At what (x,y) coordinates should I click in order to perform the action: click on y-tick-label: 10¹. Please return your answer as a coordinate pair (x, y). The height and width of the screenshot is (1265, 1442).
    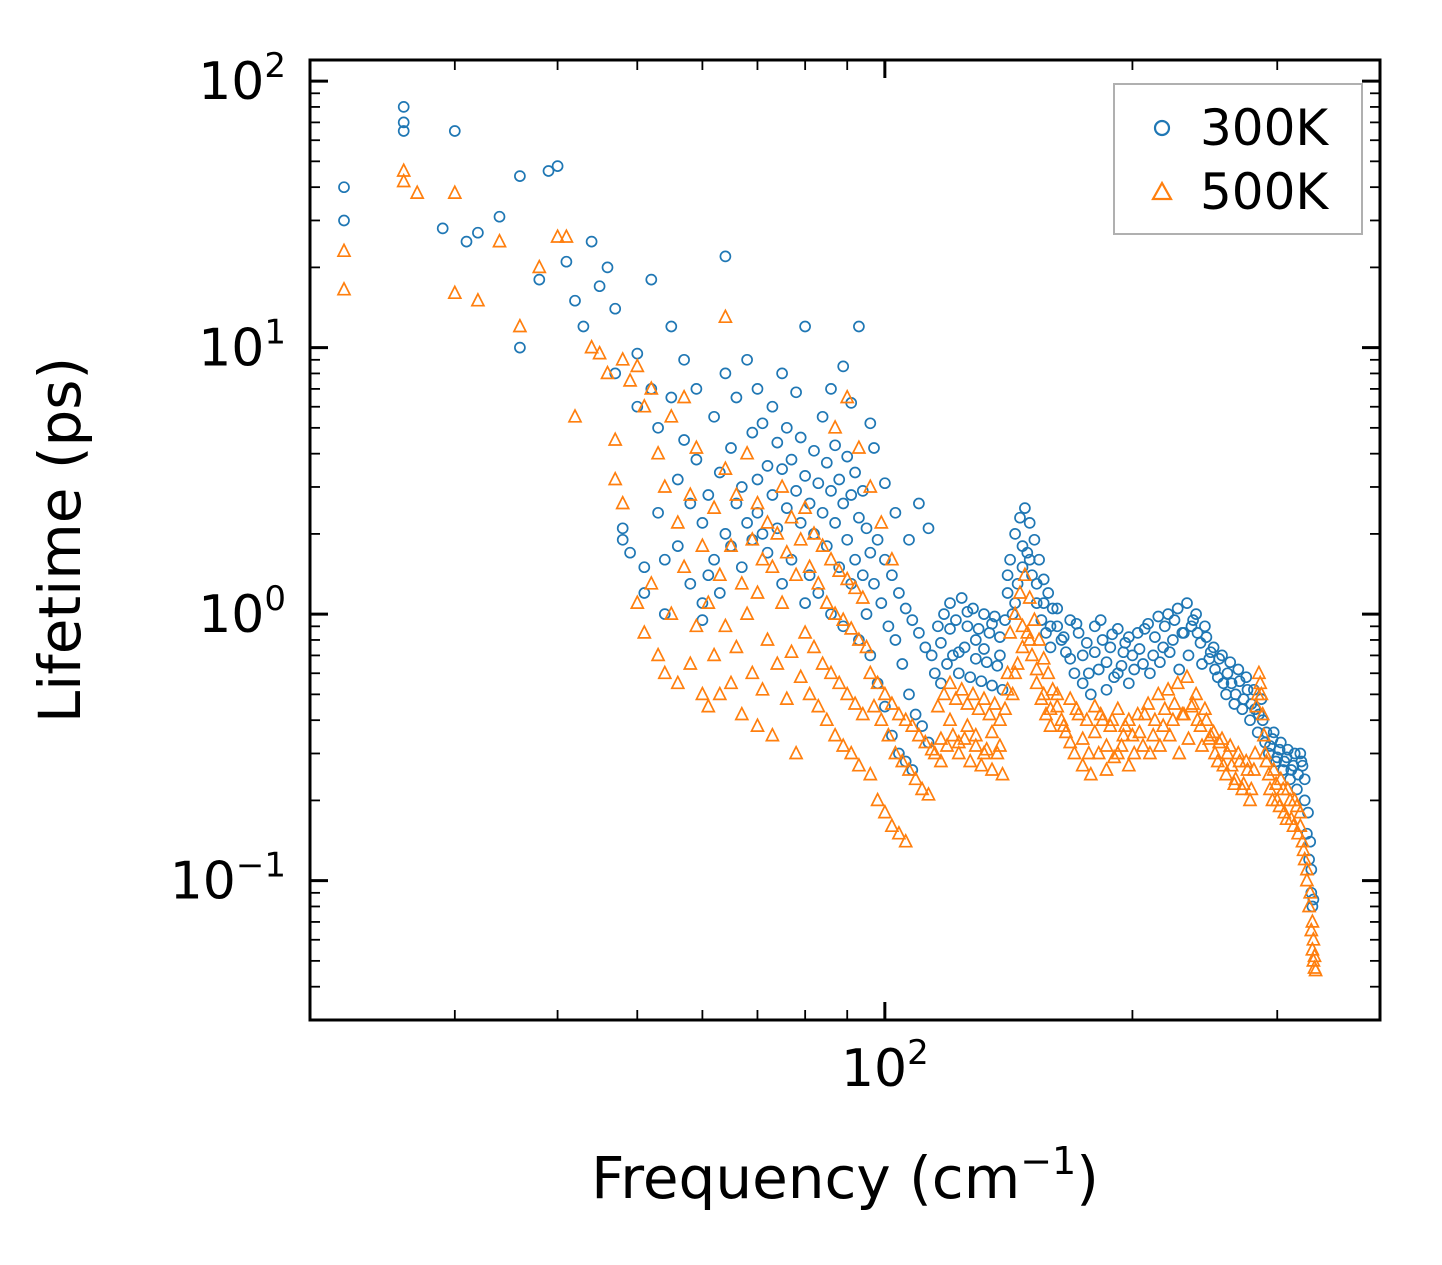
    Looking at the image, I should click on (242, 346).